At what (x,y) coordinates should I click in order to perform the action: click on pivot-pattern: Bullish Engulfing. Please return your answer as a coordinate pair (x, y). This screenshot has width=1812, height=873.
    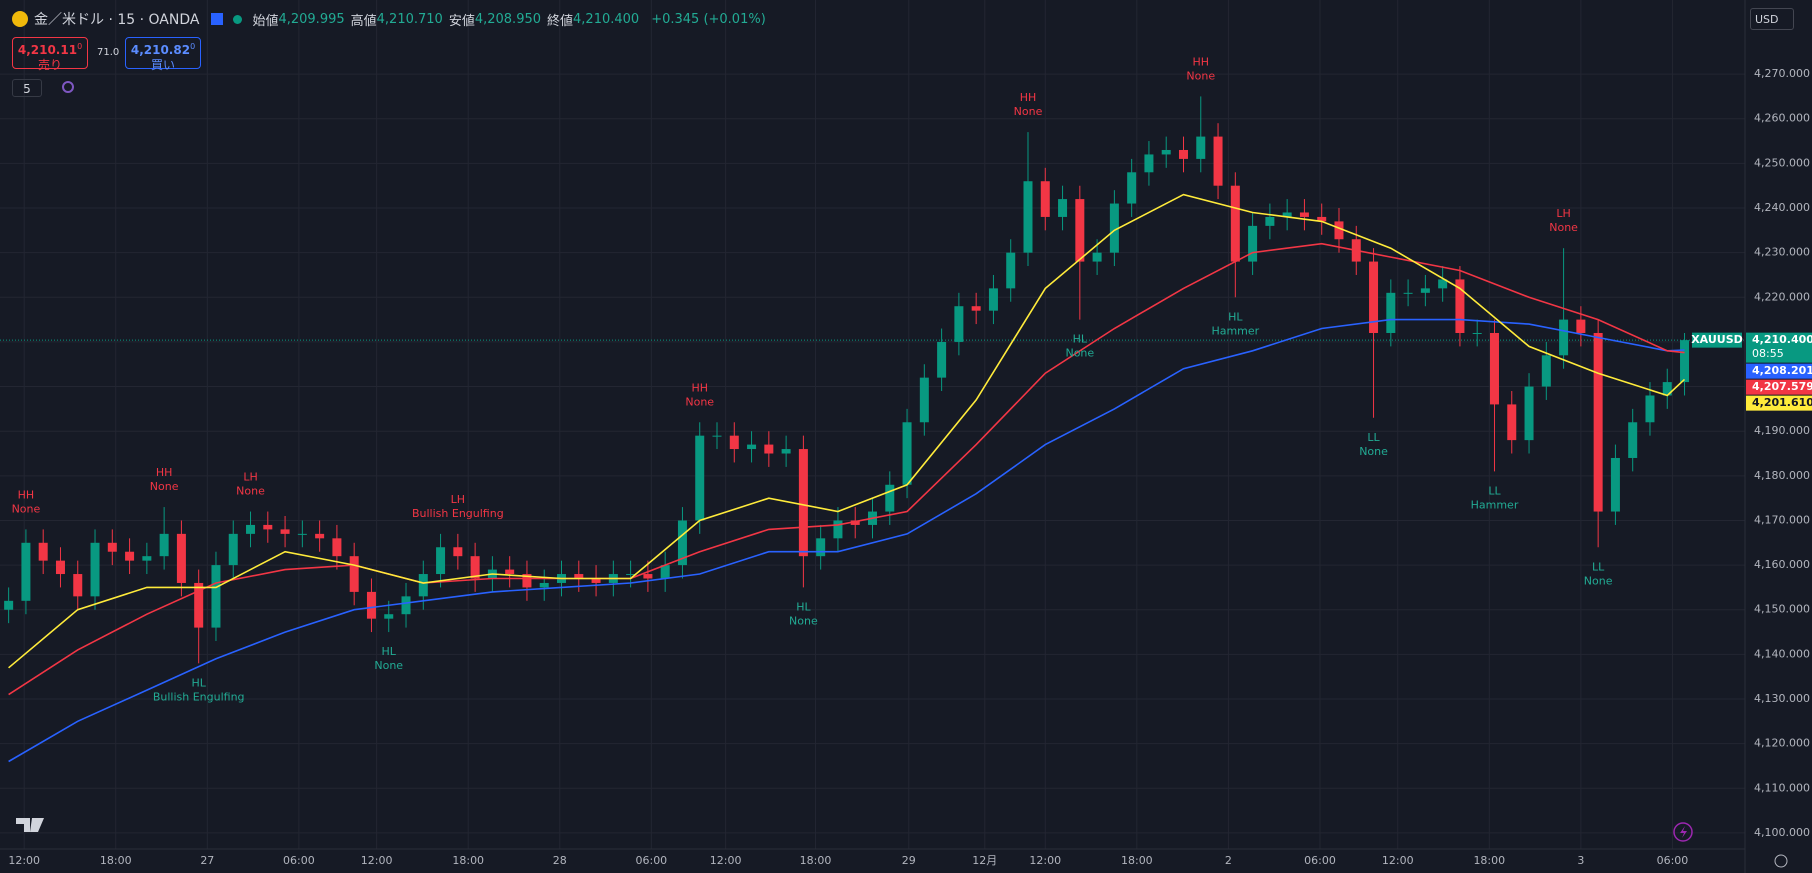
    Looking at the image, I should click on (199, 696).